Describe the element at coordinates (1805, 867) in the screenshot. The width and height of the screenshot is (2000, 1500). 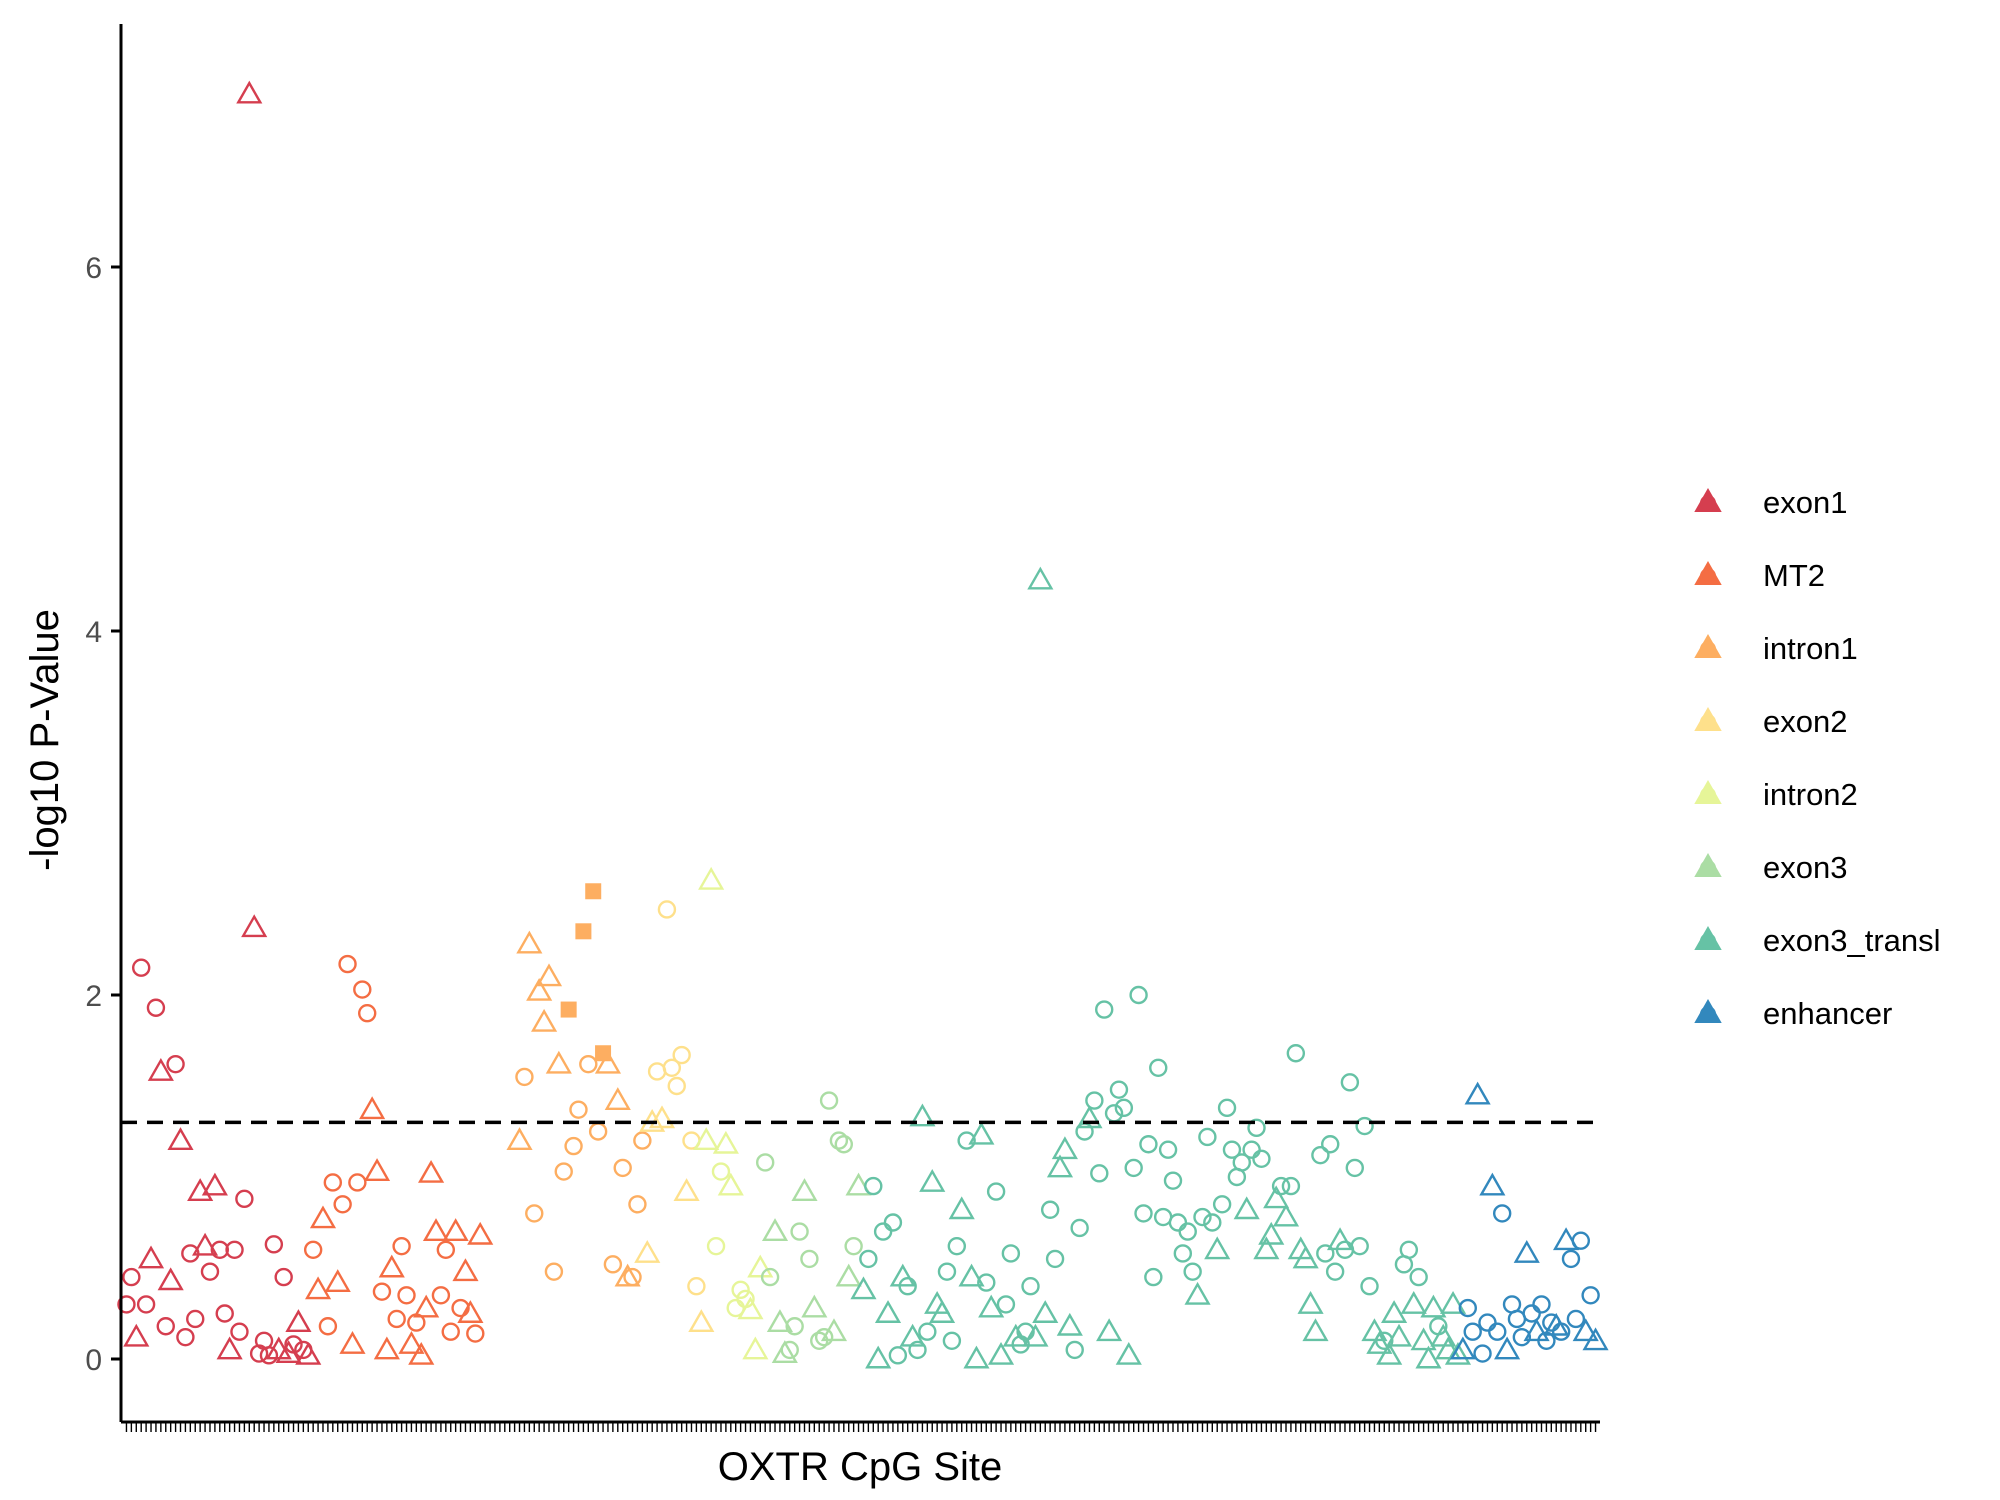
I see `legend-label: exon3` at that location.